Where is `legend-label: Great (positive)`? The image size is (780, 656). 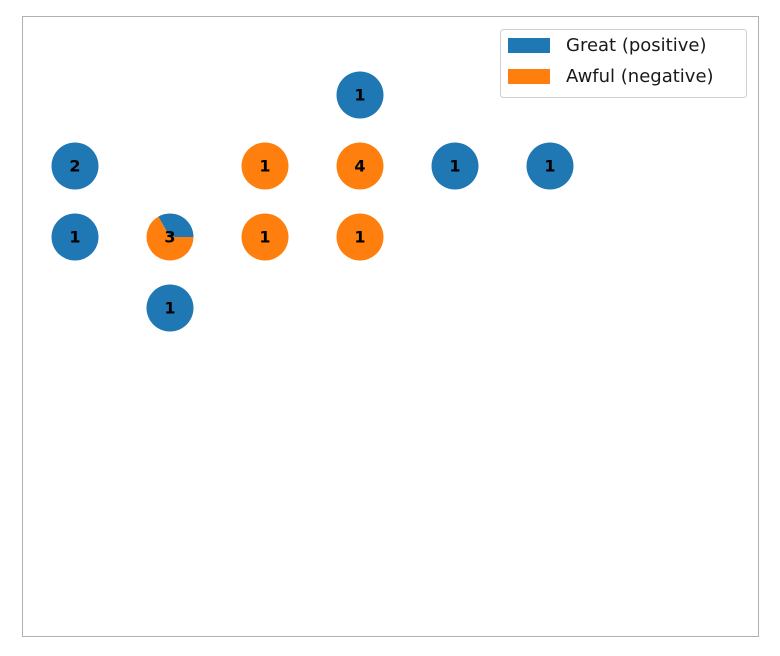 legend-label: Great (positive) is located at coordinates (636, 45).